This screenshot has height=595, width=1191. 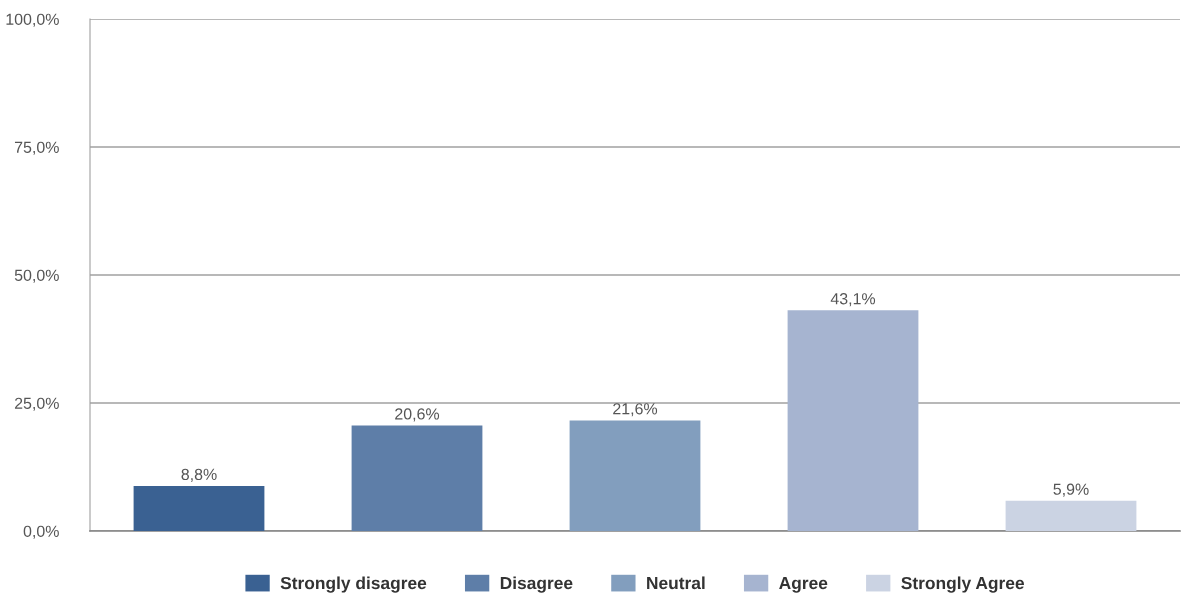 I want to click on legend-label: Agree, so click(x=803, y=585).